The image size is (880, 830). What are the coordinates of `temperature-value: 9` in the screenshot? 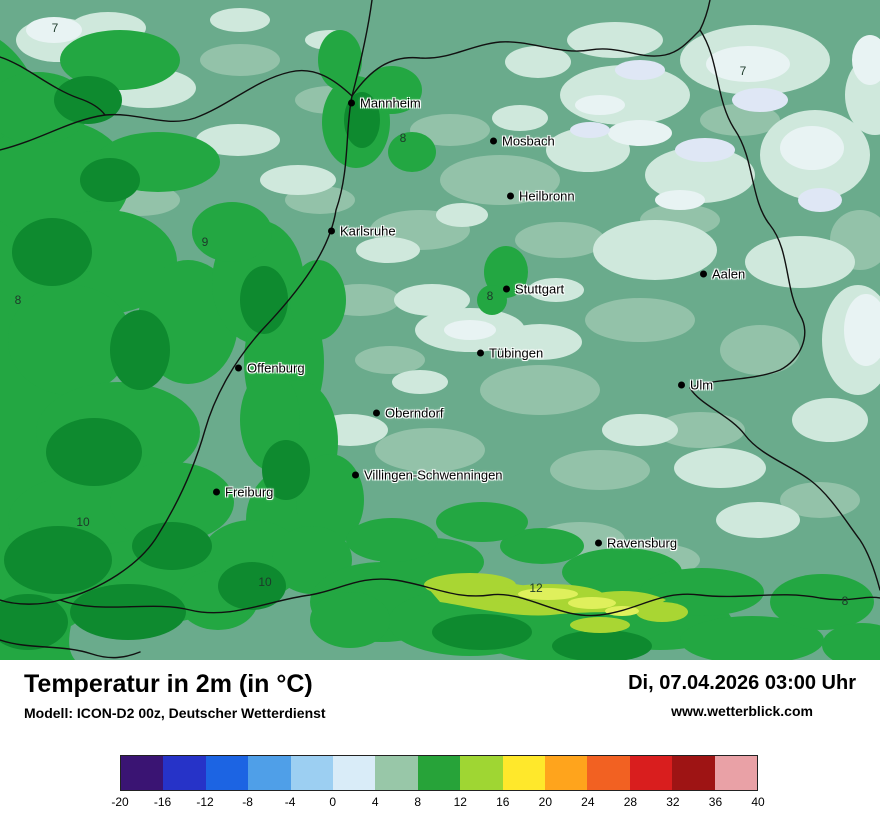 It's located at (205, 242).